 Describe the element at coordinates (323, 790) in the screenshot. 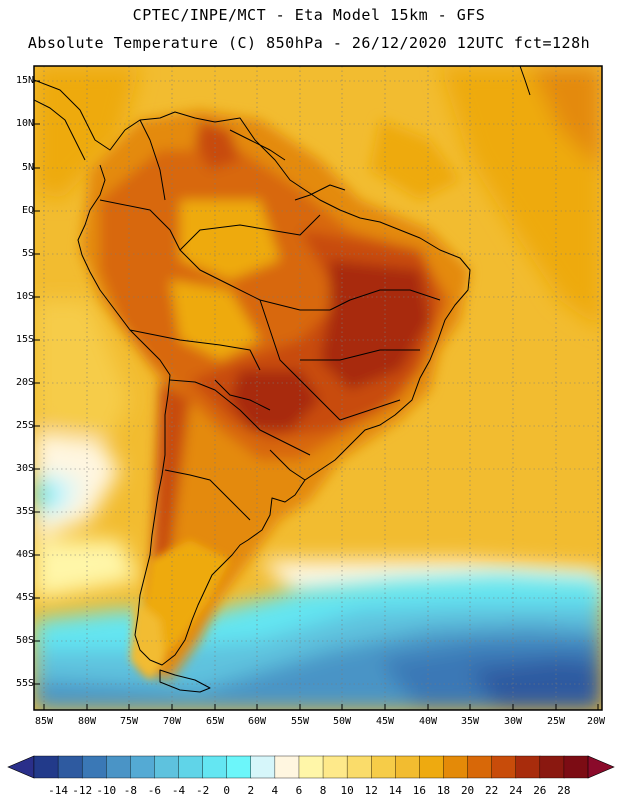

I see `colorbar-tick-label: 8` at that location.